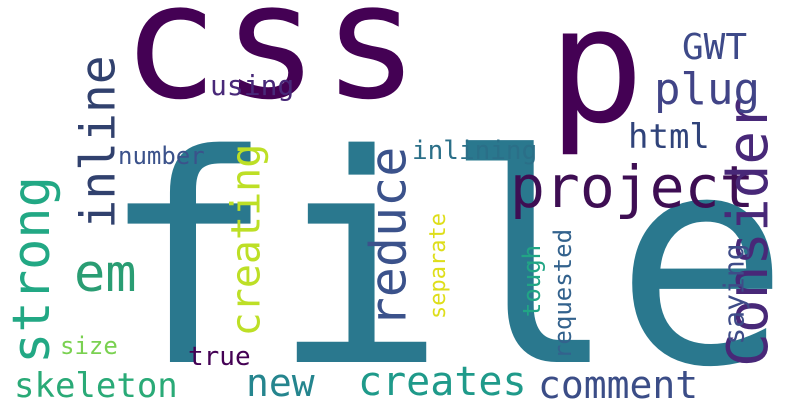  I want to click on word-true: true, so click(219, 357).